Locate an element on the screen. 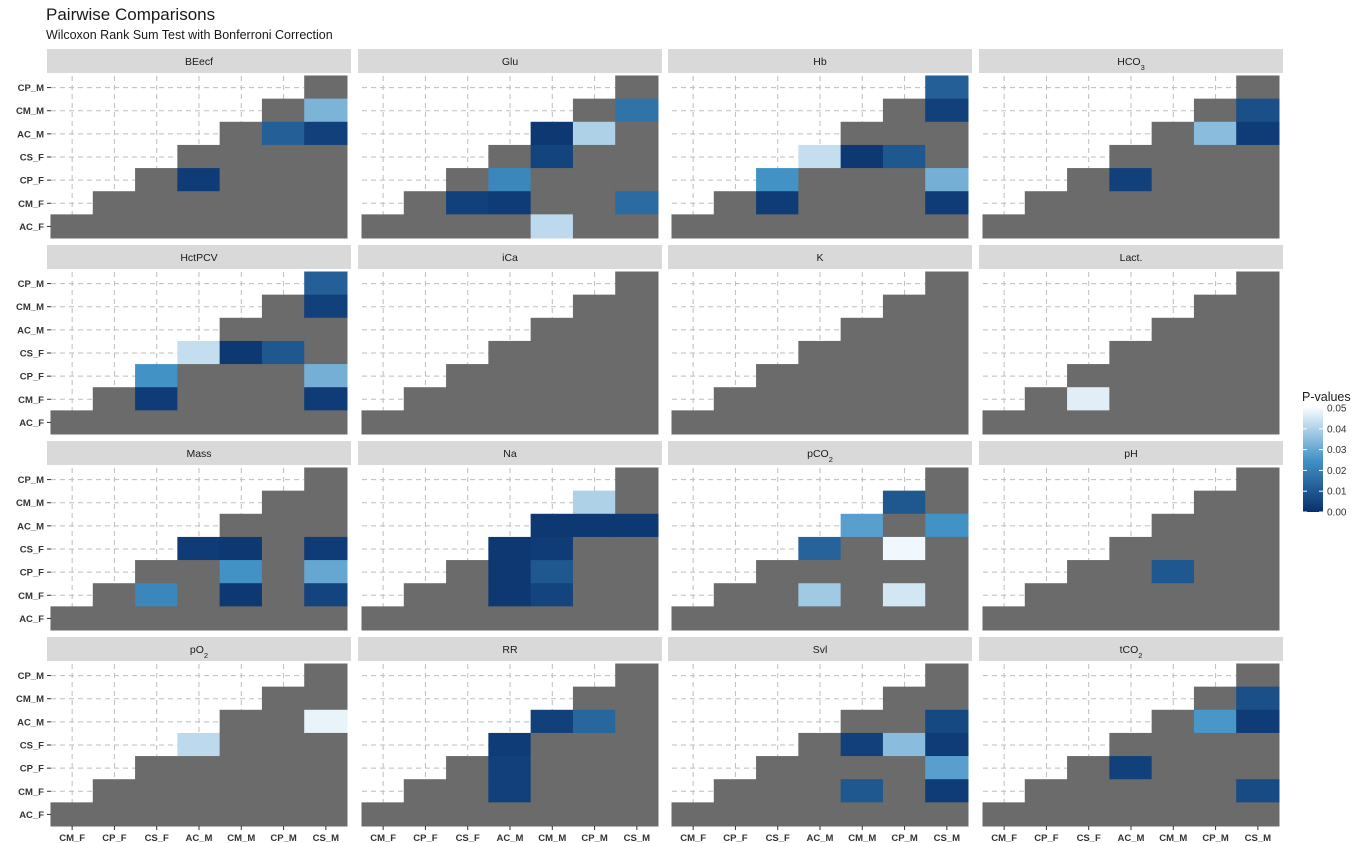 Image resolution: width=1368 pixels, height=843 pixels. panel-beecf: BEecf CP_M CM_M AC_M CS_F CP_F CM_F AC_F is located at coordinates (183, 144).